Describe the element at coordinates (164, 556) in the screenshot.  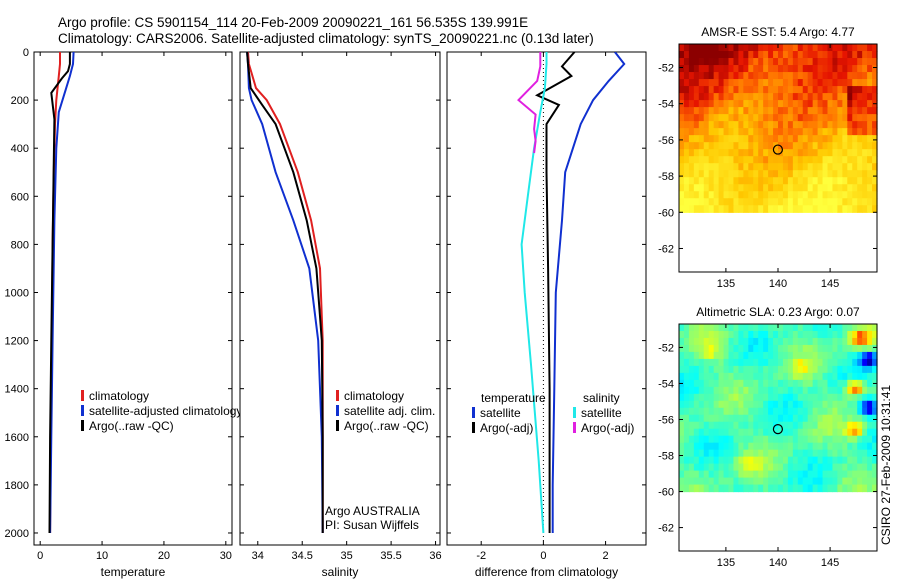
I see `x-tick-label: 20` at that location.